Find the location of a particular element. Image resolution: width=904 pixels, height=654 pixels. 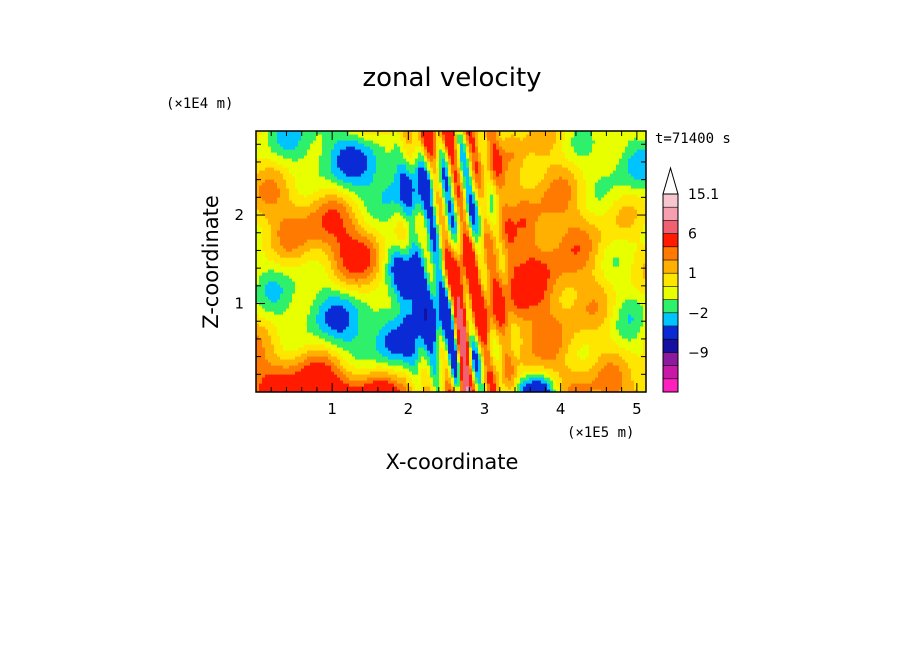

x-tick-label: 2 is located at coordinates (409, 409).